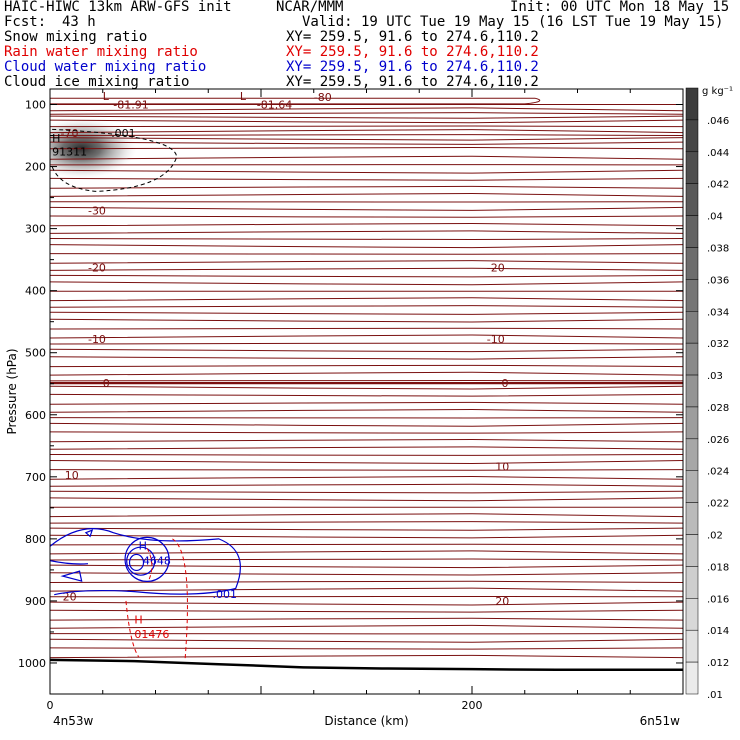  Describe the element at coordinates (496, 268) in the screenshot. I see `temperature-contour-label: -20` at that location.